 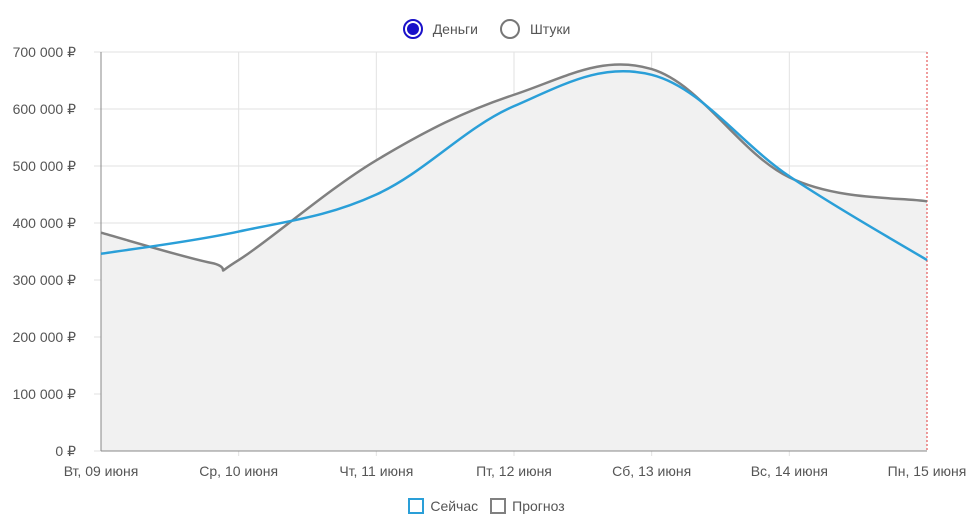 I want to click on radio-pieces: Штуки, so click(x=535, y=29).